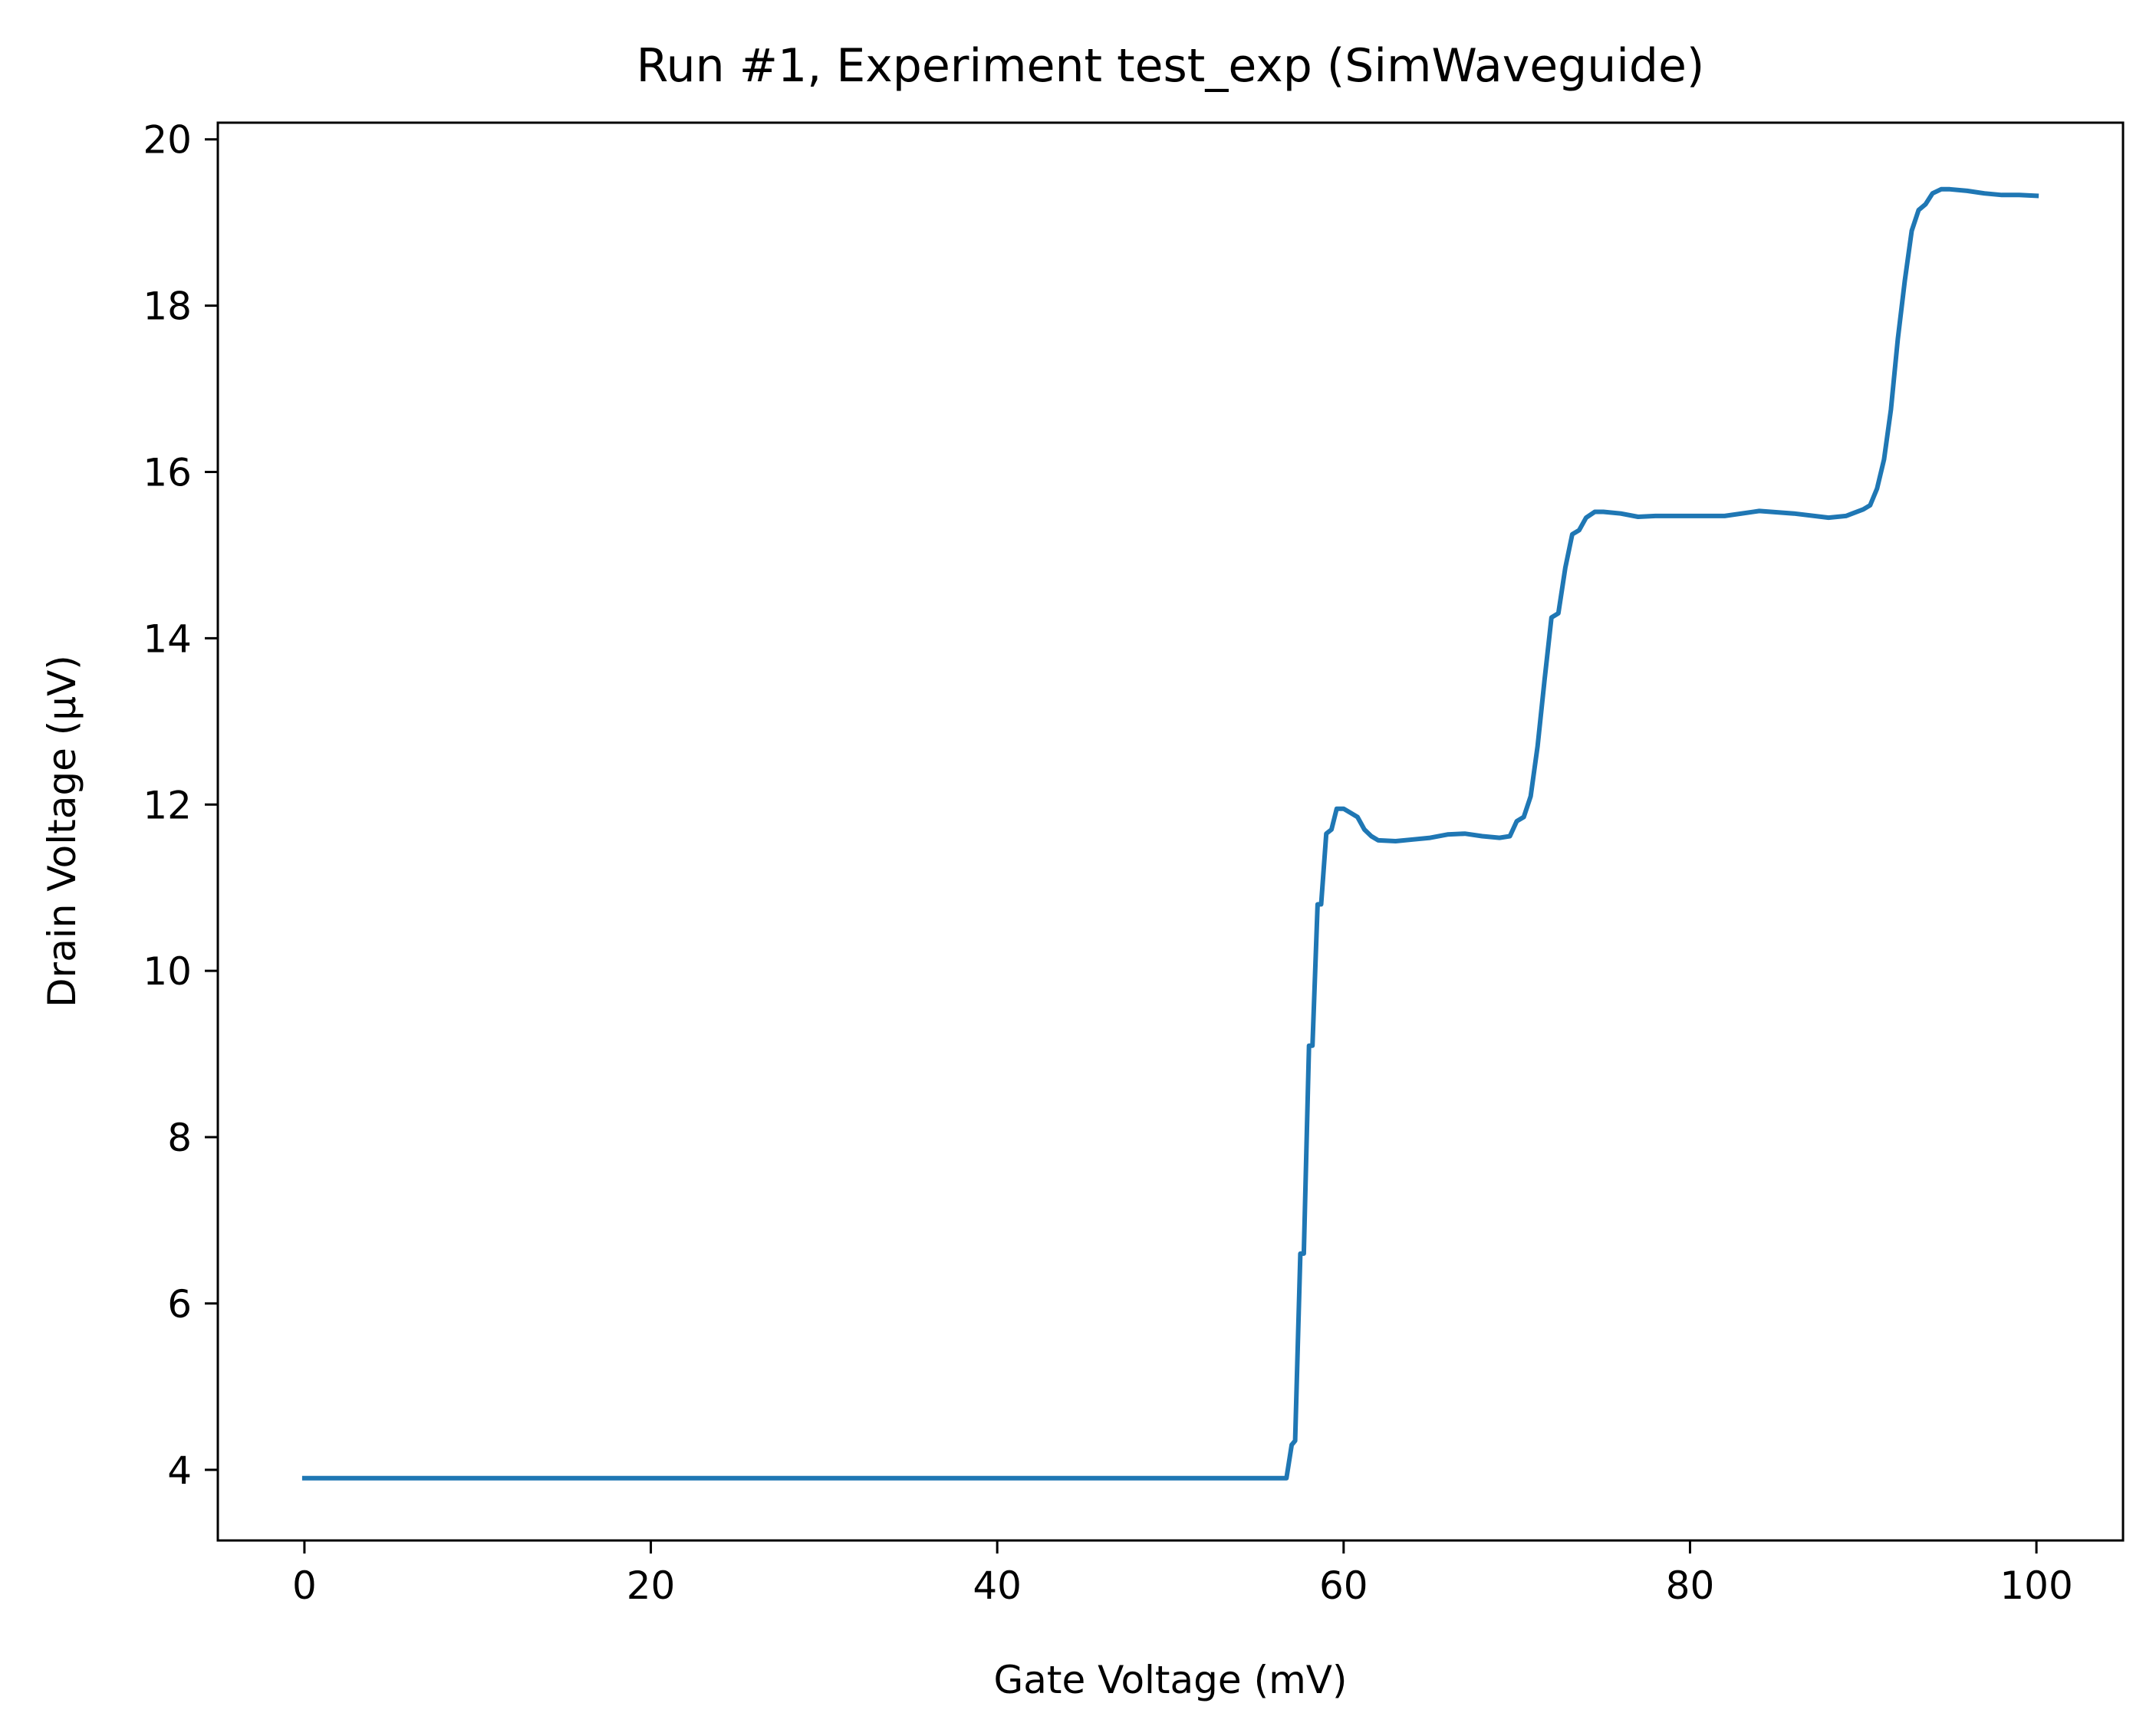  Describe the element at coordinates (304, 1586) in the screenshot. I see `x-tick-label: 0` at that location.